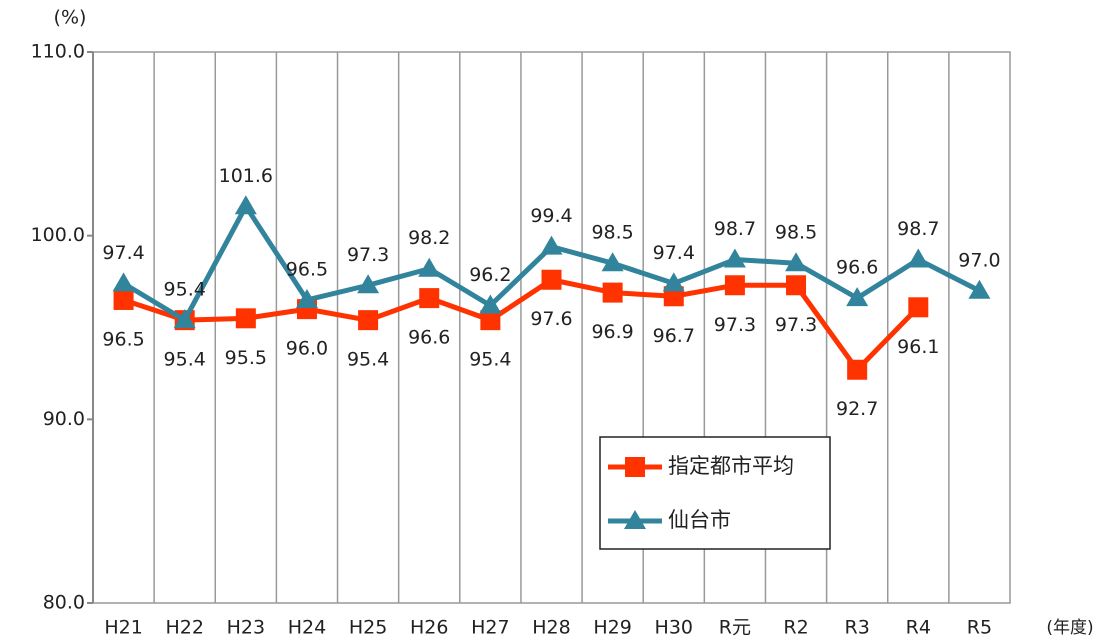 The width and height of the screenshot is (1104, 641). Describe the element at coordinates (918, 347) in the screenshot. I see `data-label: 96.1` at that location.